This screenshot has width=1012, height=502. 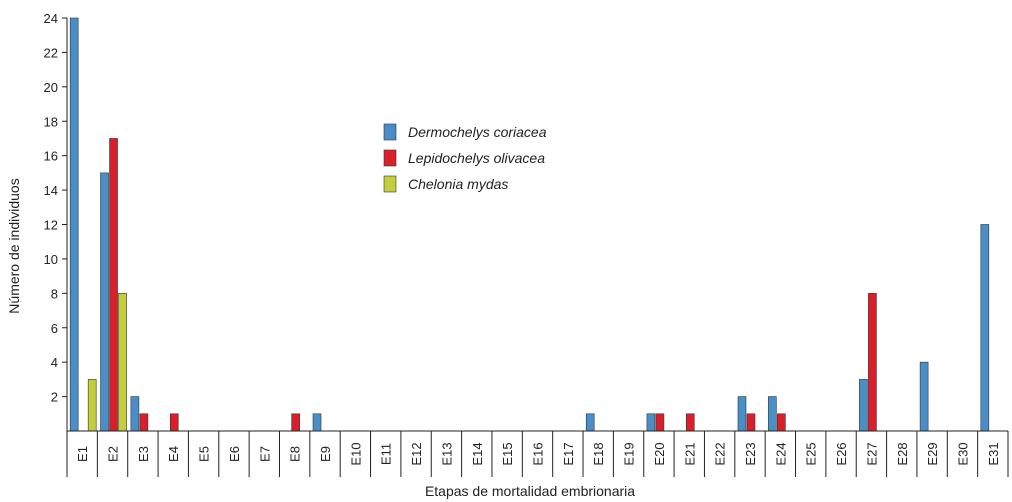 I want to click on bar-dermochelys-e24, so click(x=772, y=414).